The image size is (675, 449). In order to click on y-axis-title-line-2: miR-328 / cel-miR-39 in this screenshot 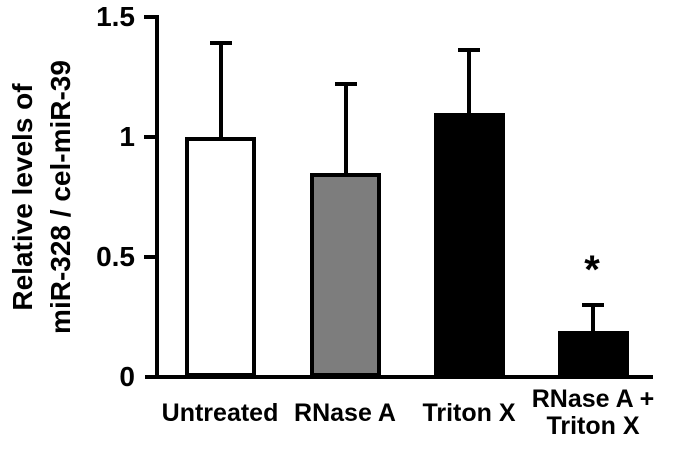, I will do `click(60, 197)`.